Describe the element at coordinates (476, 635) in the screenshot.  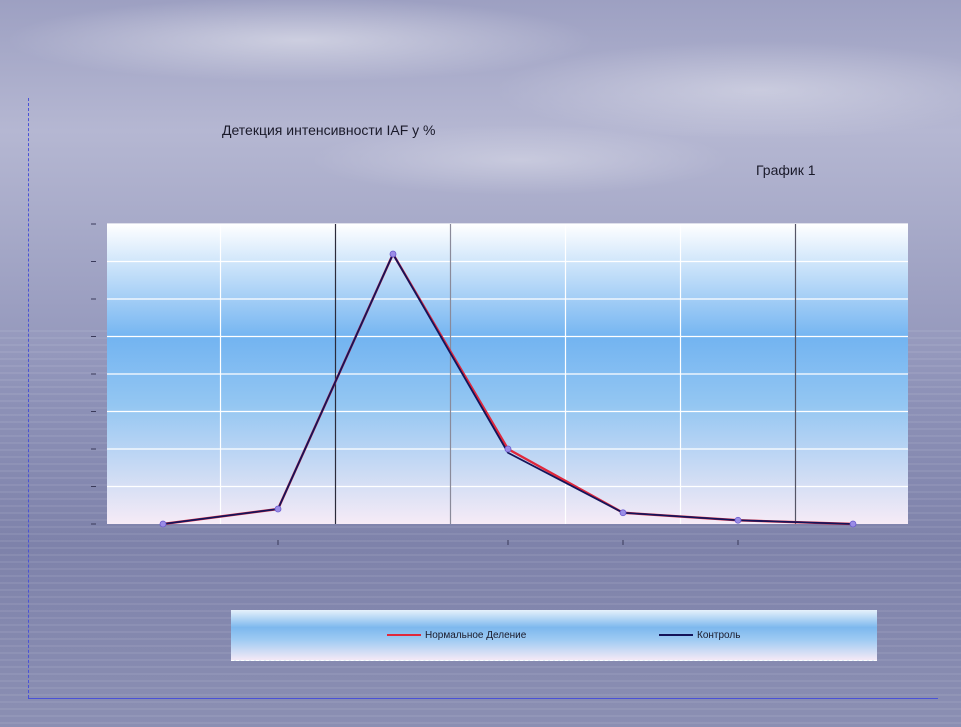
I see `legend-label-series-1: Нормальное Деление` at that location.